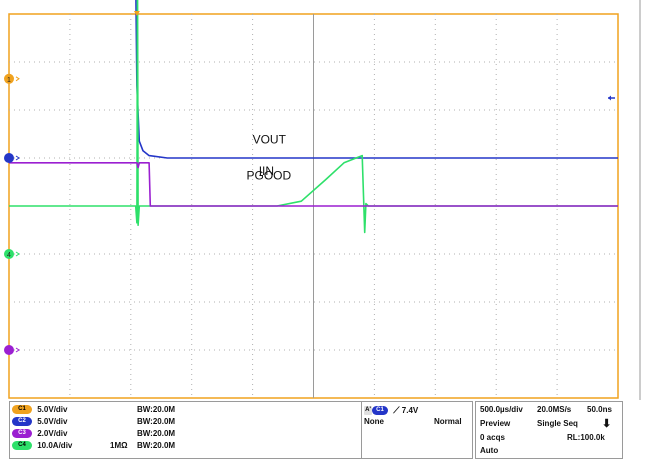 This screenshot has height=459, width=648. What do you see at coordinates (492, 437) in the screenshot?
I see `acq-count: 0 acqs` at bounding box center [492, 437].